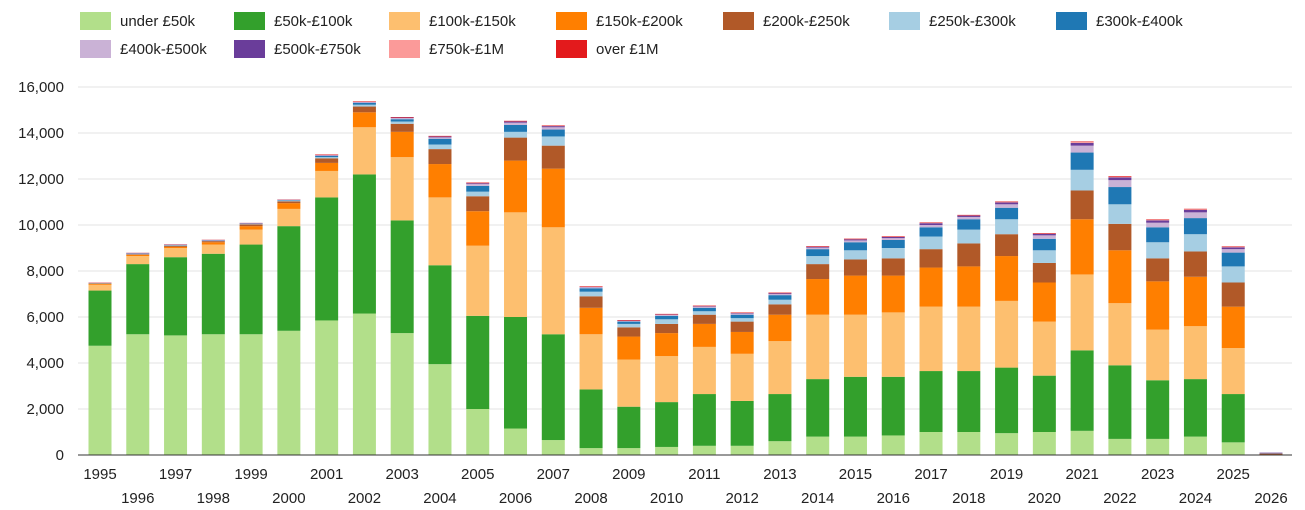 The width and height of the screenshot is (1305, 510). I want to click on y-tick-label: 6,000, so click(45, 317).